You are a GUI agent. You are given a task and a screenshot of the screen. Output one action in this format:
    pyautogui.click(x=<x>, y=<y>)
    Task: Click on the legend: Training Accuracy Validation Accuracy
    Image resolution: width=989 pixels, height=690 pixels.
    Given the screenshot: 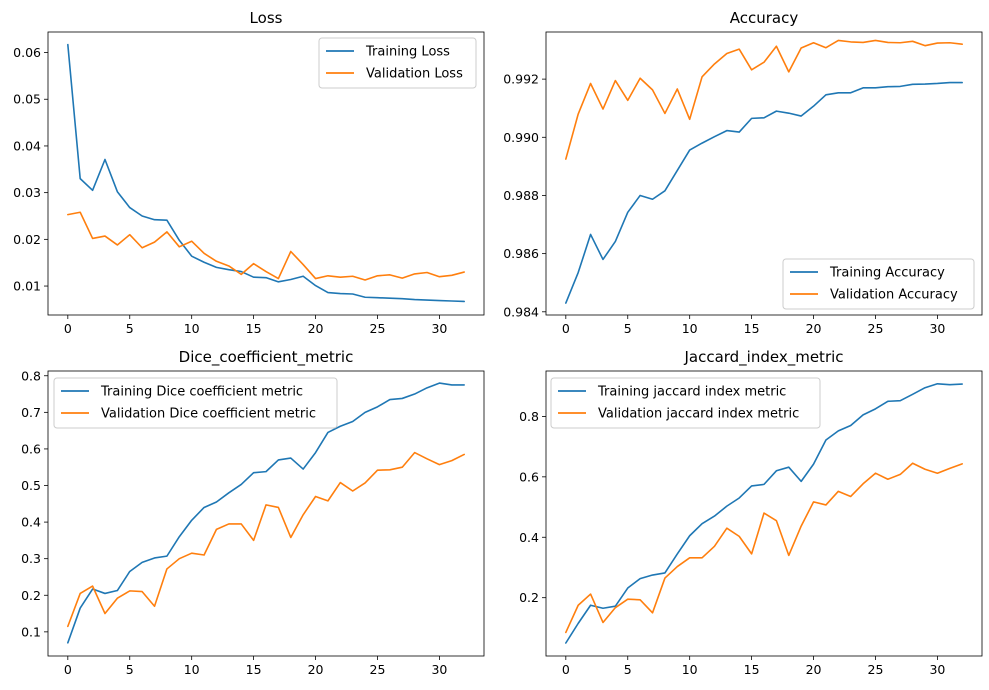 What is the action you would take?
    pyautogui.click(x=878, y=284)
    